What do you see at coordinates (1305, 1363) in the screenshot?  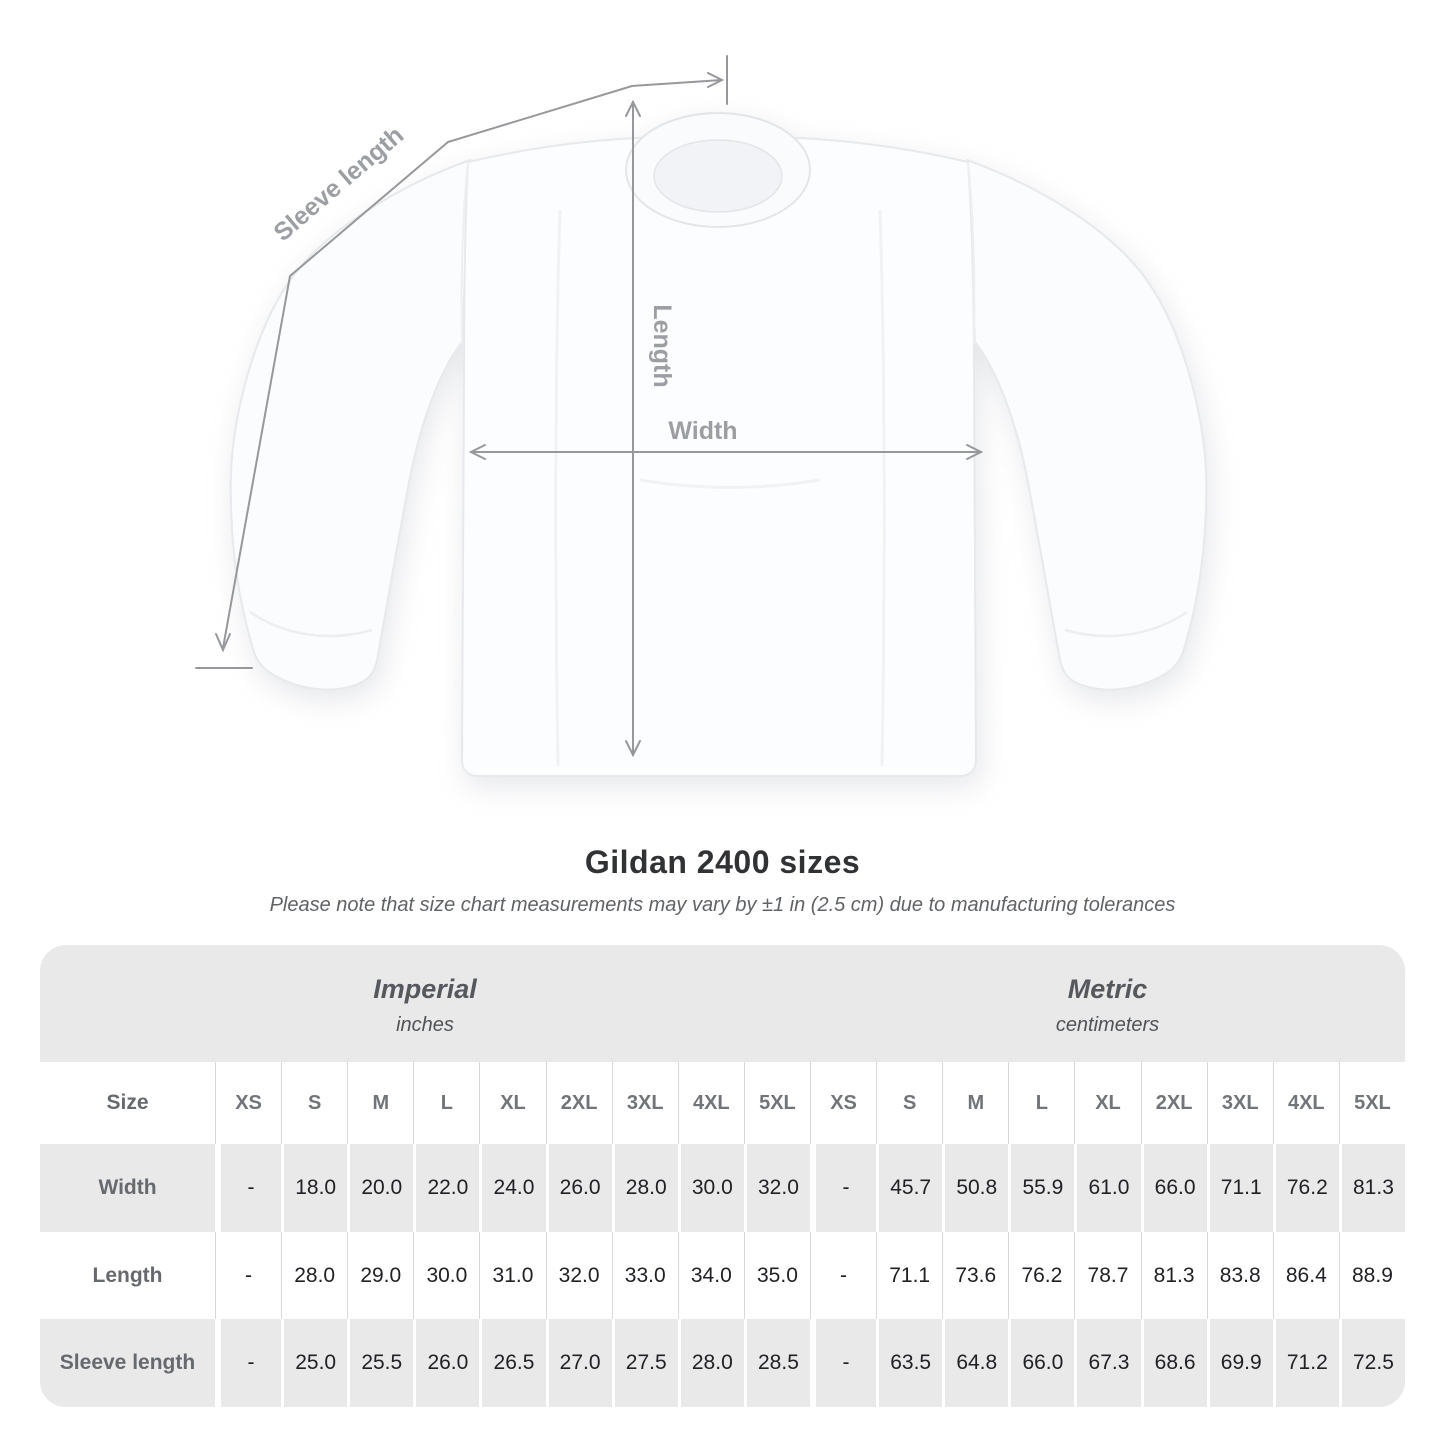 I see `value-cell: 71.2` at bounding box center [1305, 1363].